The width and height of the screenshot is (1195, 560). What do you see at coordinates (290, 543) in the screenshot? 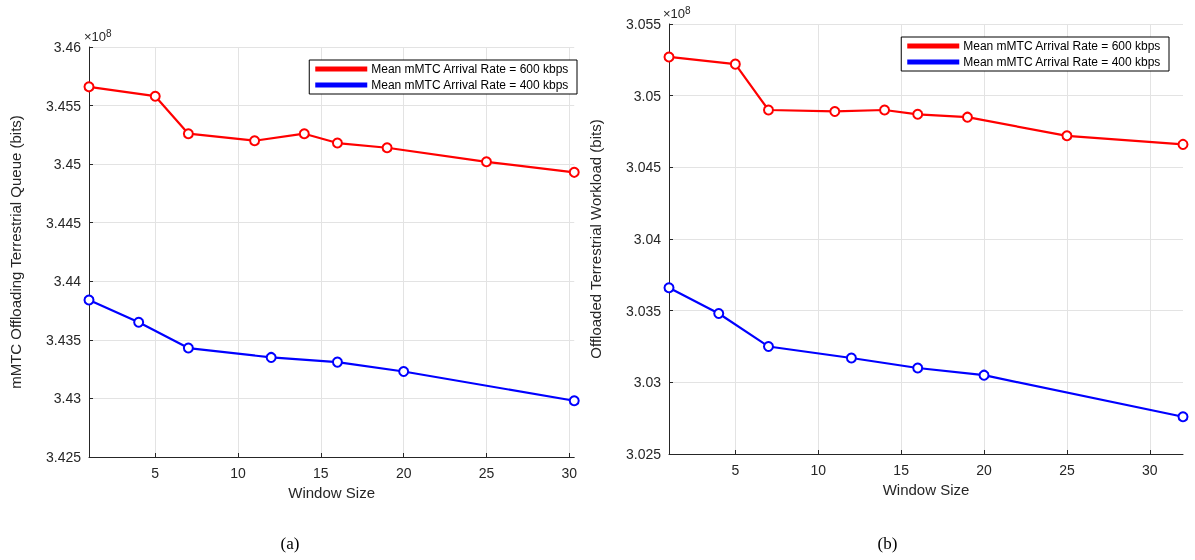
I see `text: (a)` at bounding box center [290, 543].